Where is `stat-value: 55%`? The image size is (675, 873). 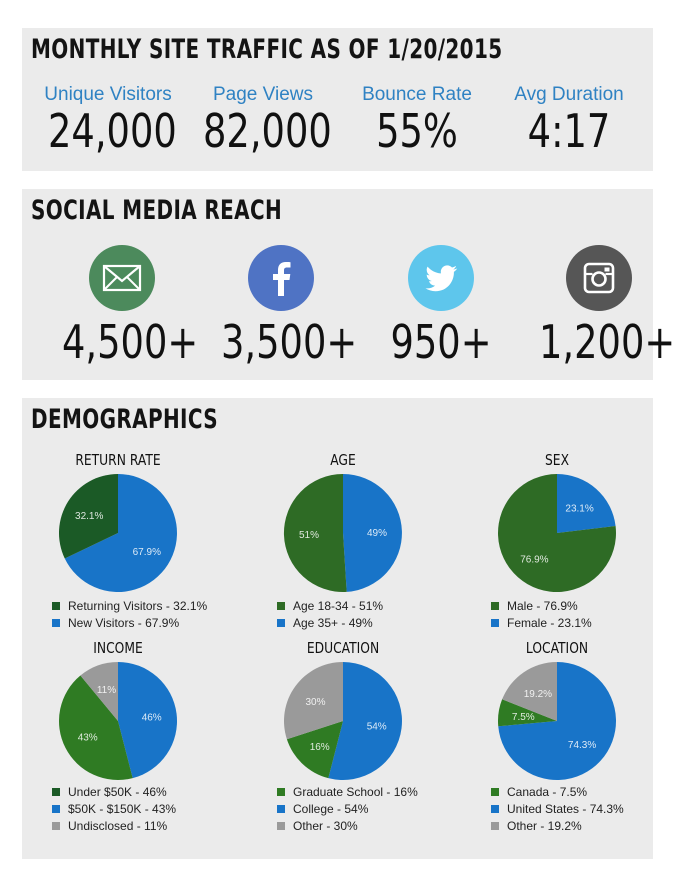
stat-value: 55% is located at coordinates (417, 131).